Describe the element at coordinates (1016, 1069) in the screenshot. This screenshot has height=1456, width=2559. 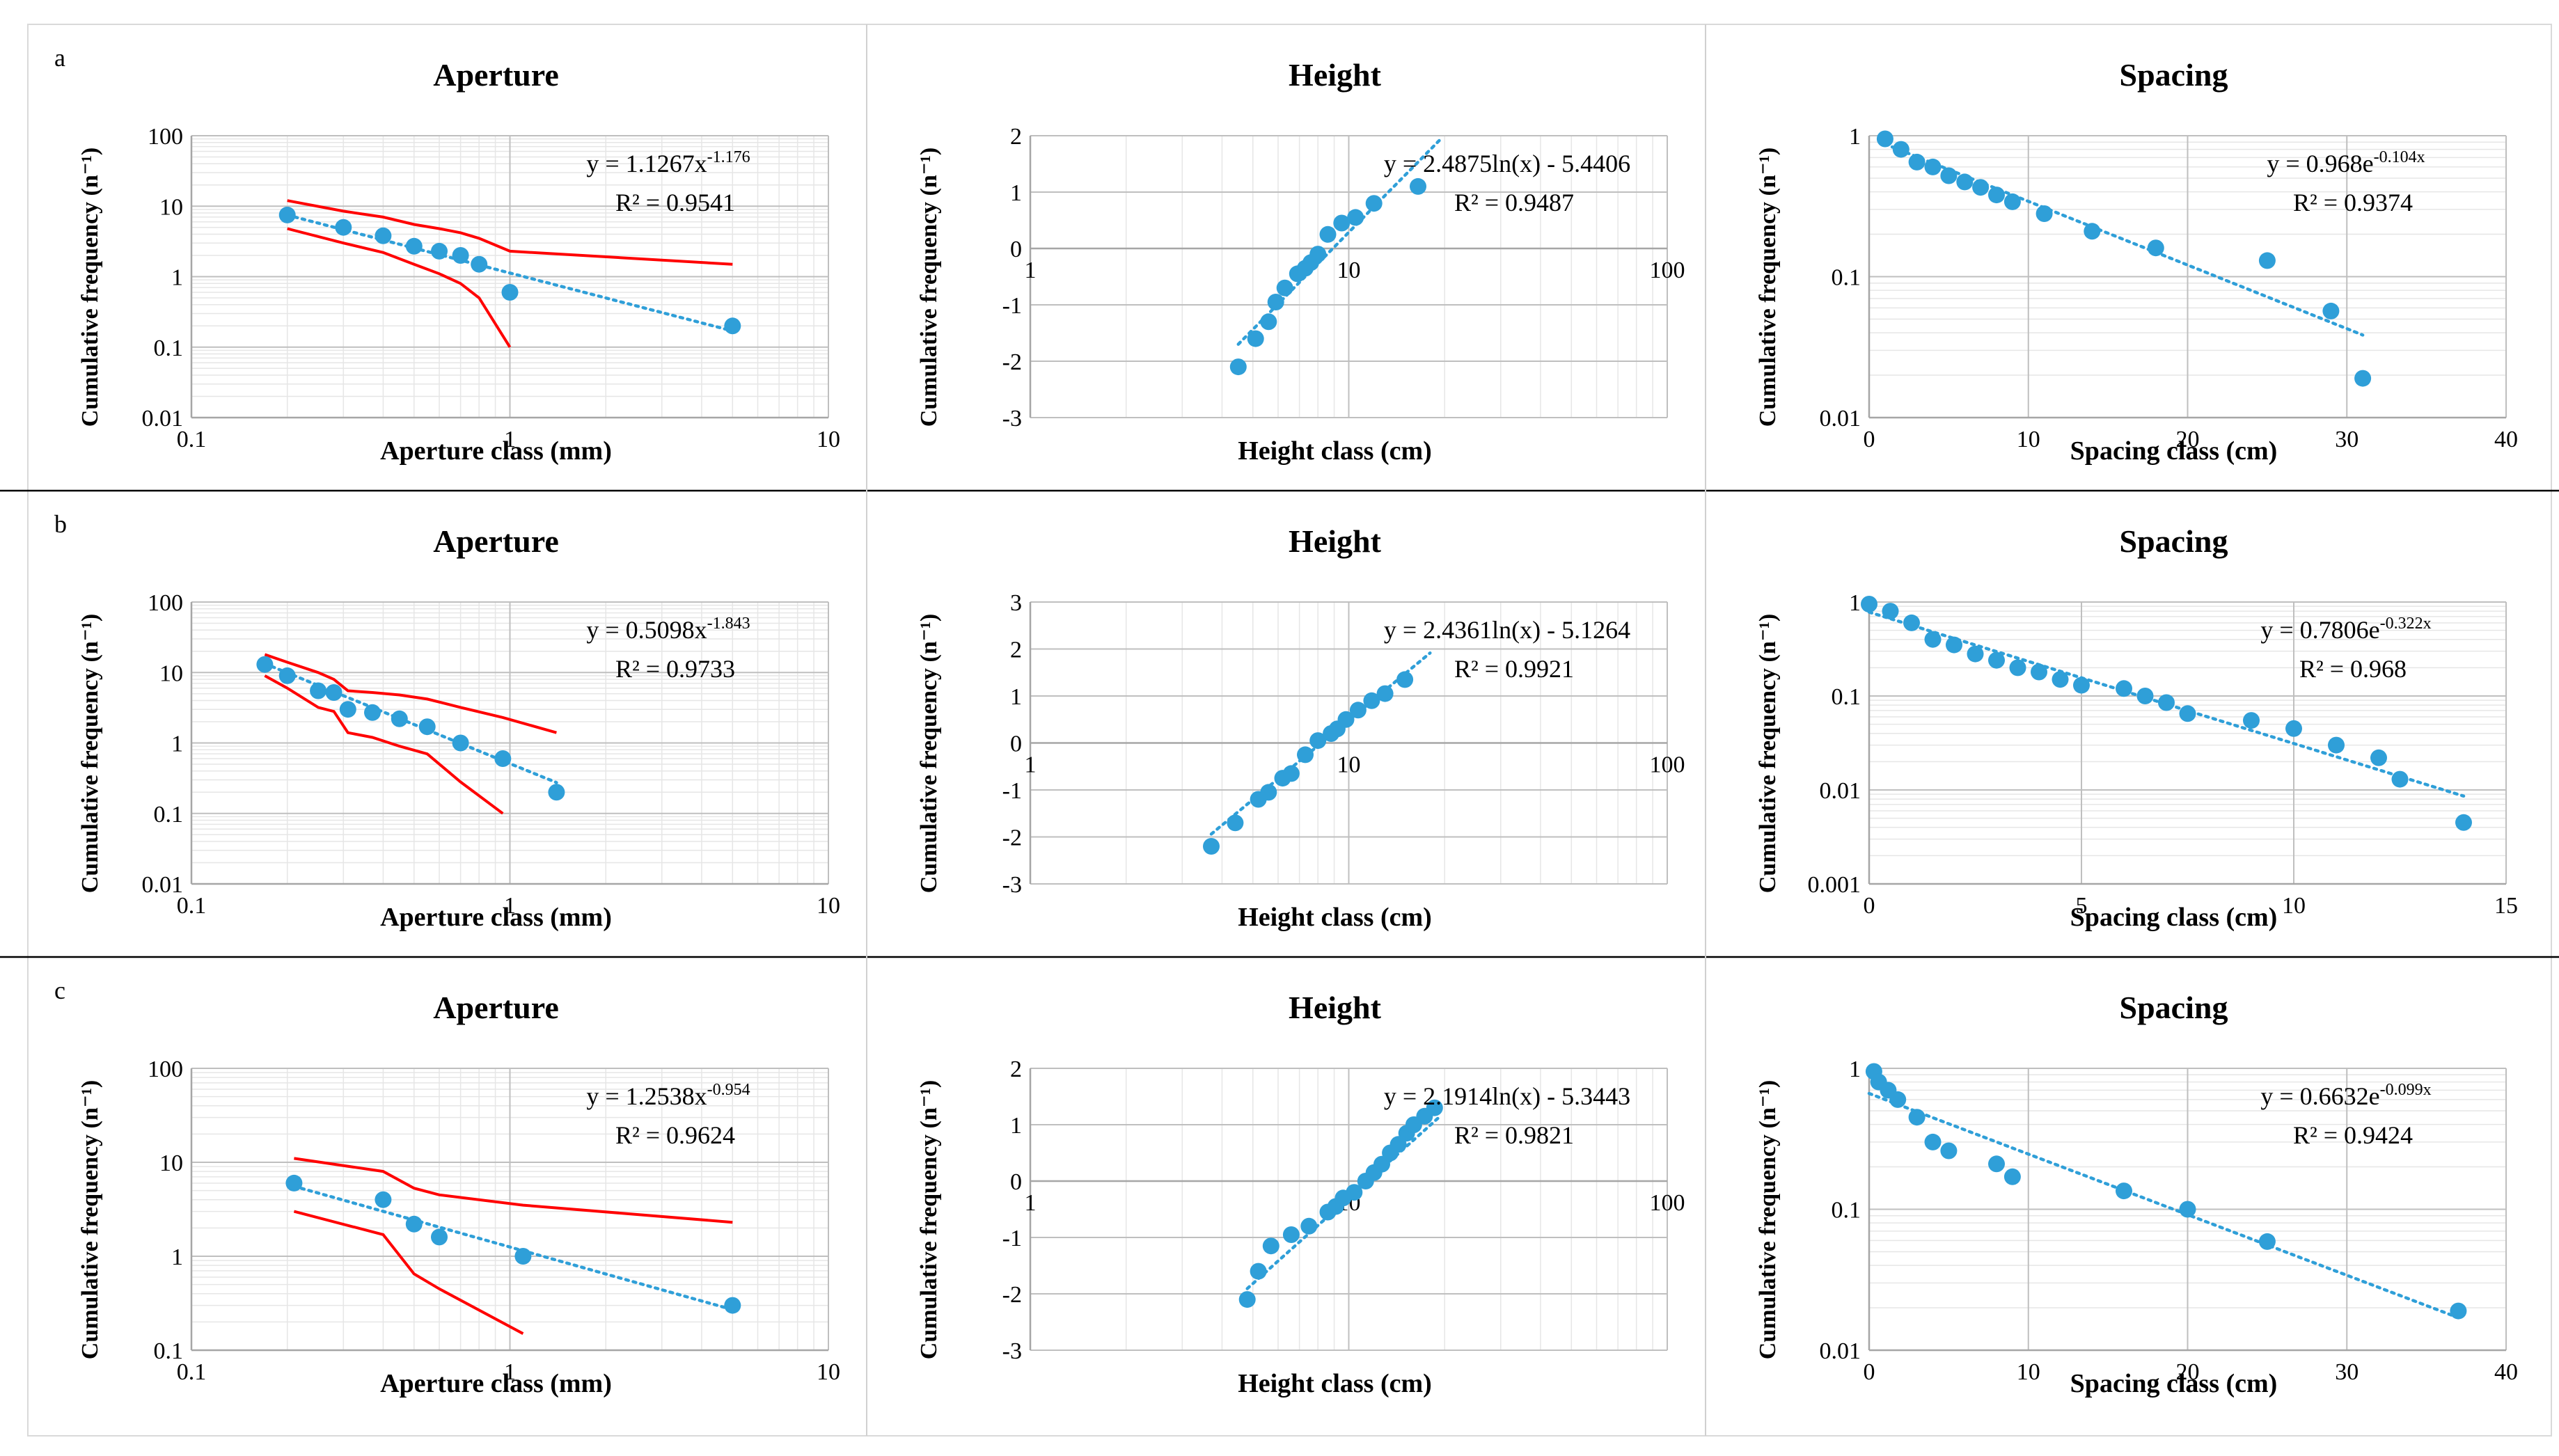
I see `y-tick-label: 2` at that location.